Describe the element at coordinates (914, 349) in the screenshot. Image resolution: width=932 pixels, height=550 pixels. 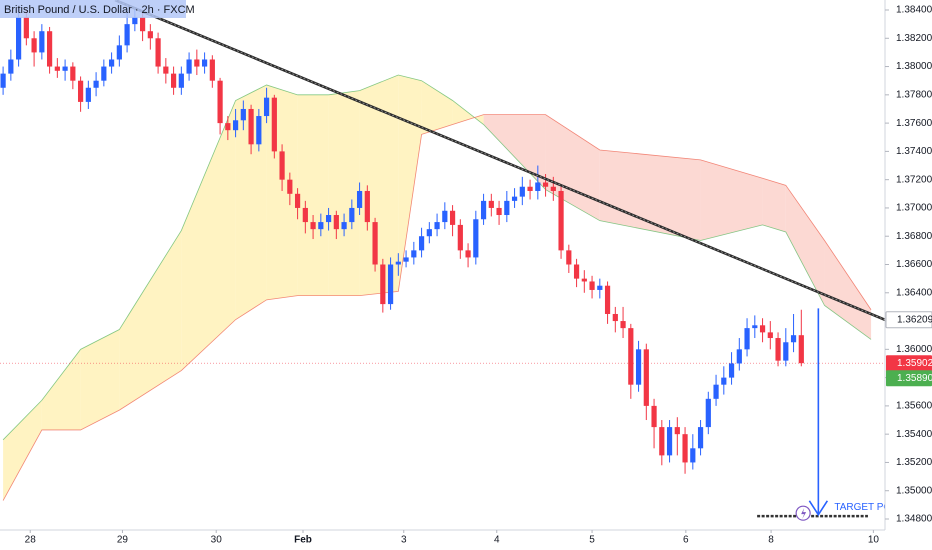
I see `y-tick-label: 1.36000` at that location.